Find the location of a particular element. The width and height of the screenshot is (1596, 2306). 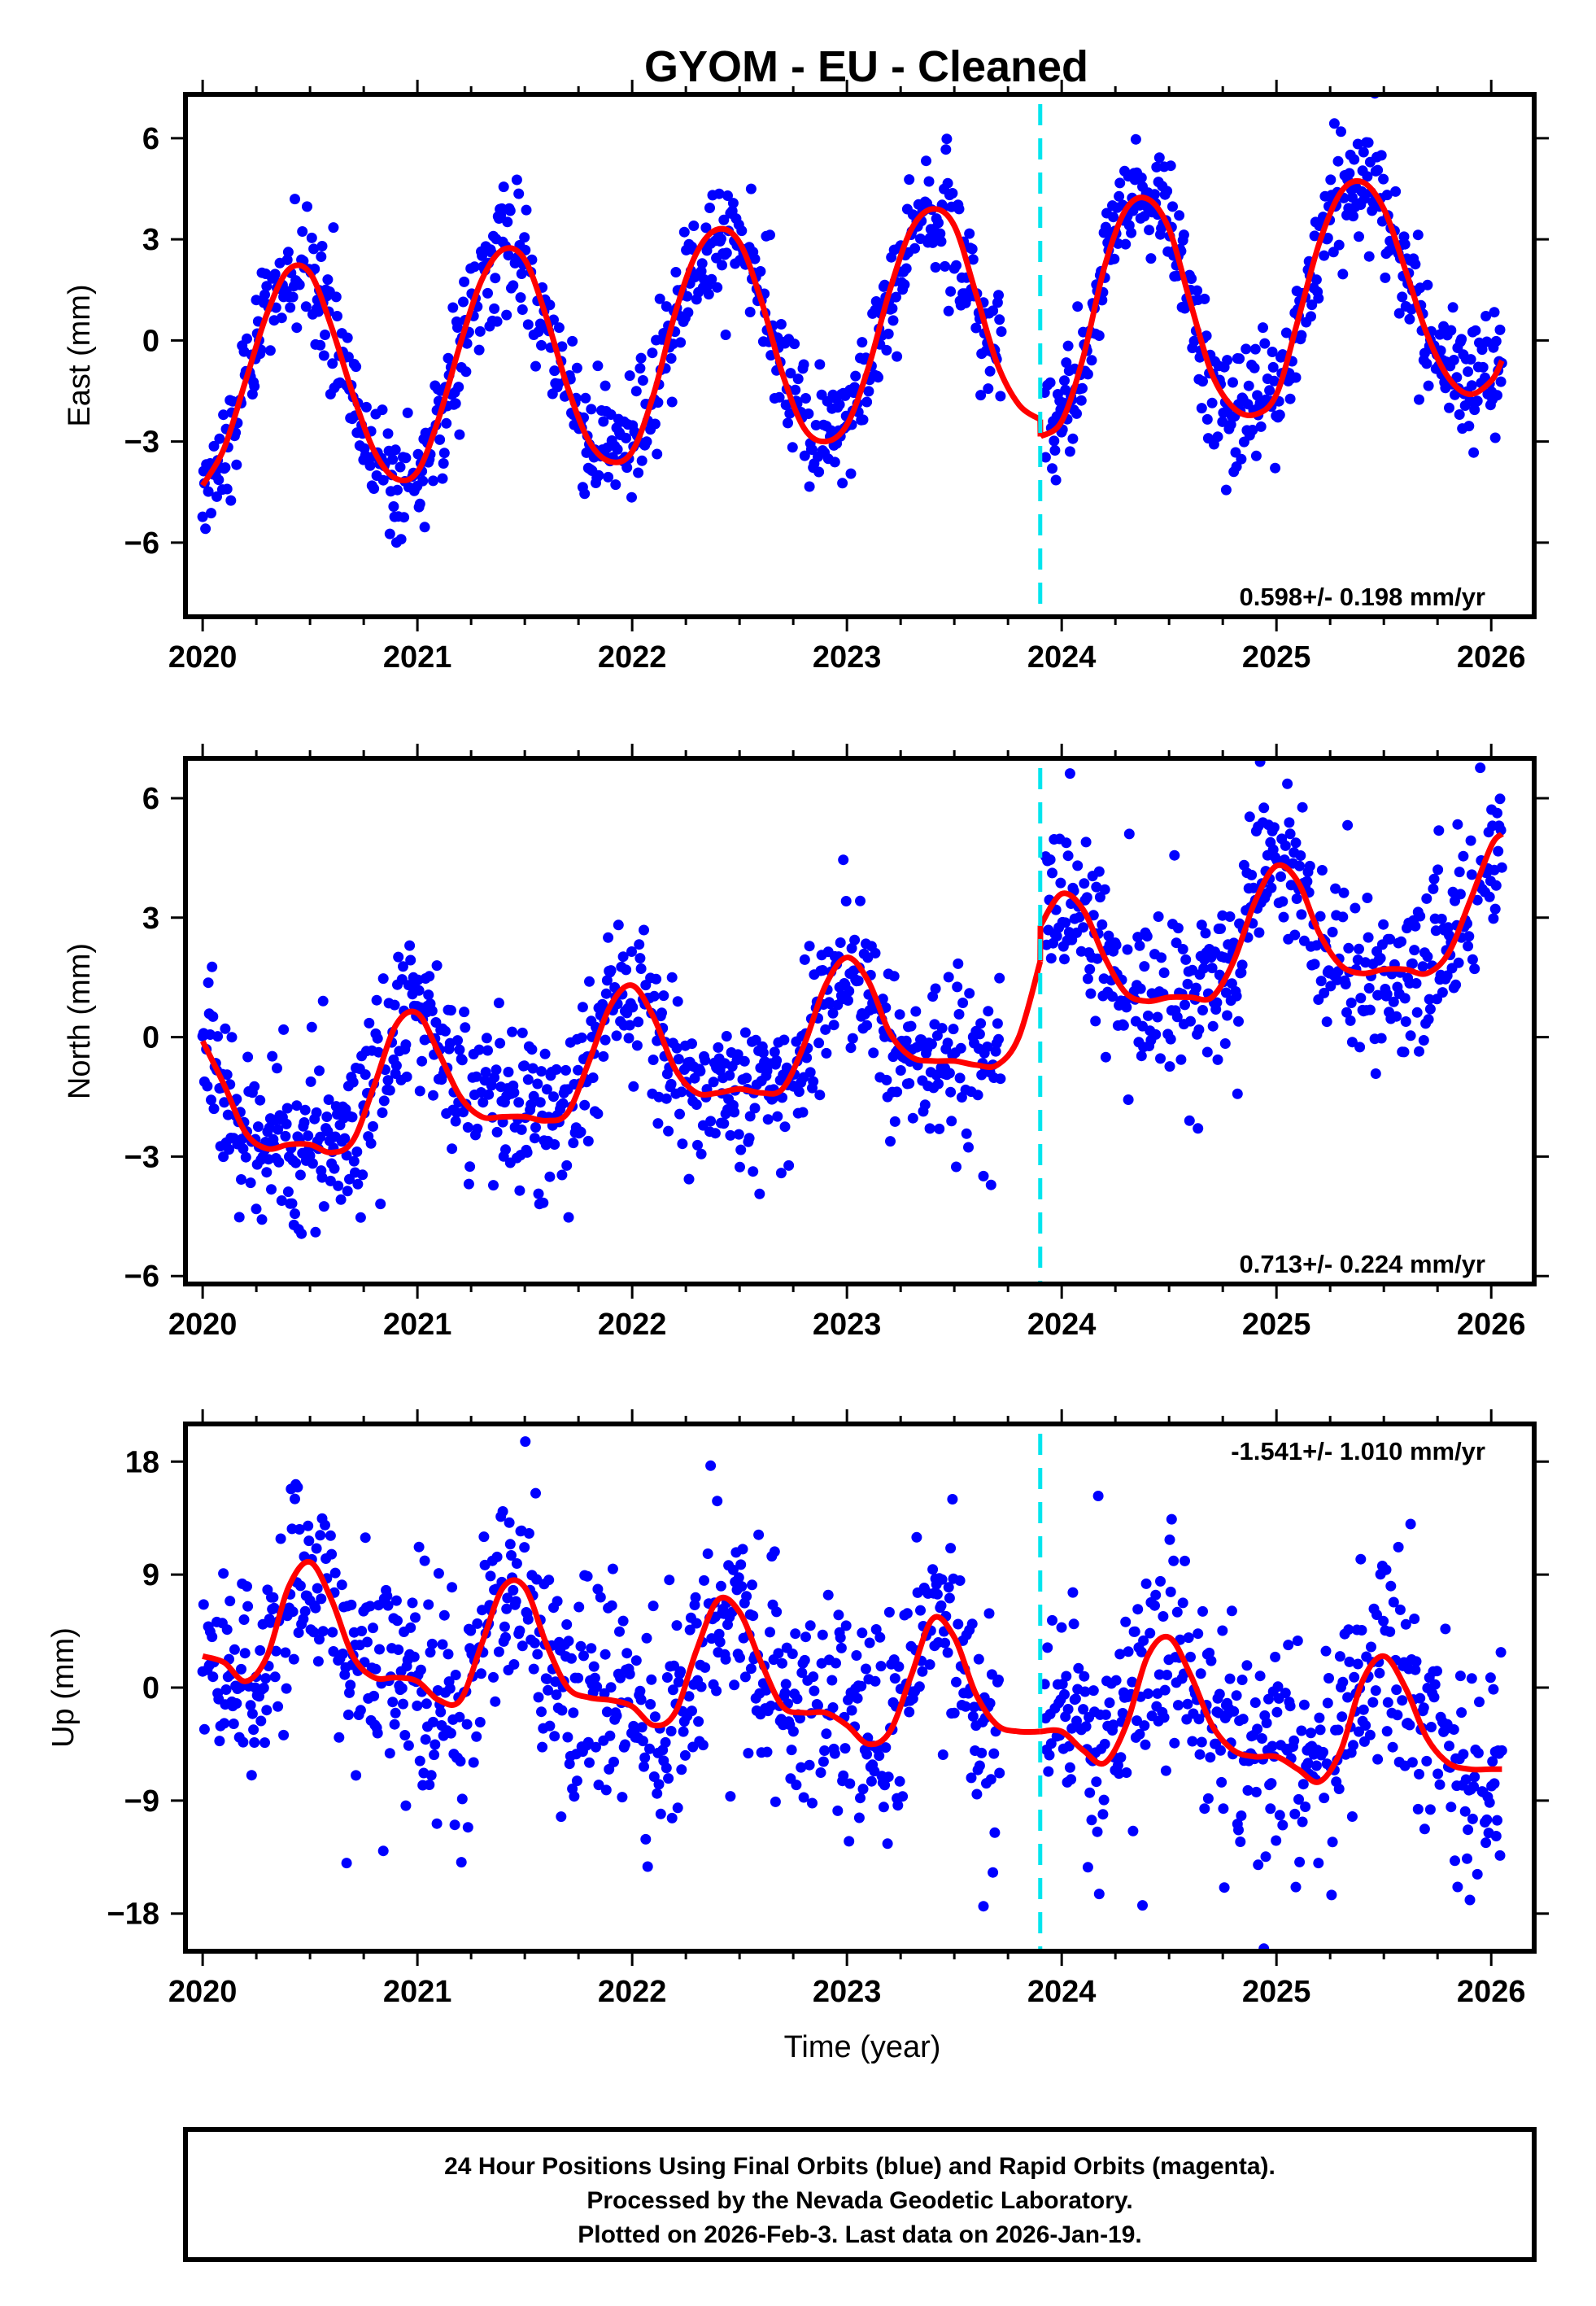

north-x-tick-label: 2022 is located at coordinates (632, 1325).